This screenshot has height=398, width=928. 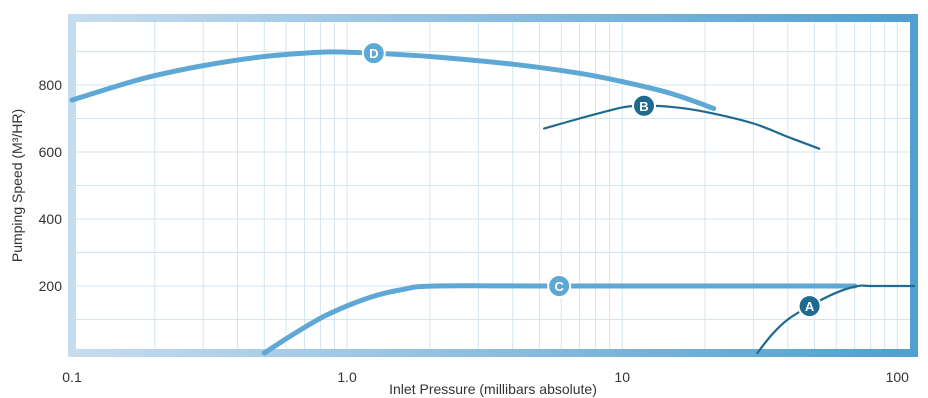 What do you see at coordinates (682, 127) in the screenshot?
I see `series-line-b` at bounding box center [682, 127].